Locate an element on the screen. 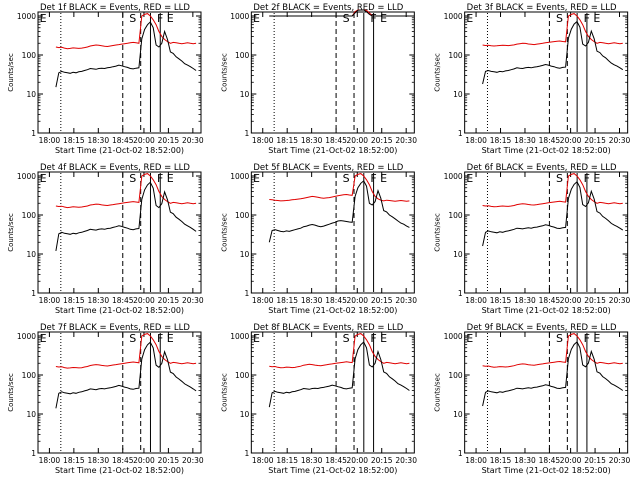 The height and width of the screenshot is (480, 640). panel-title: Det 2f BLACK = Events, RED = LLD is located at coordinates (328, 8).